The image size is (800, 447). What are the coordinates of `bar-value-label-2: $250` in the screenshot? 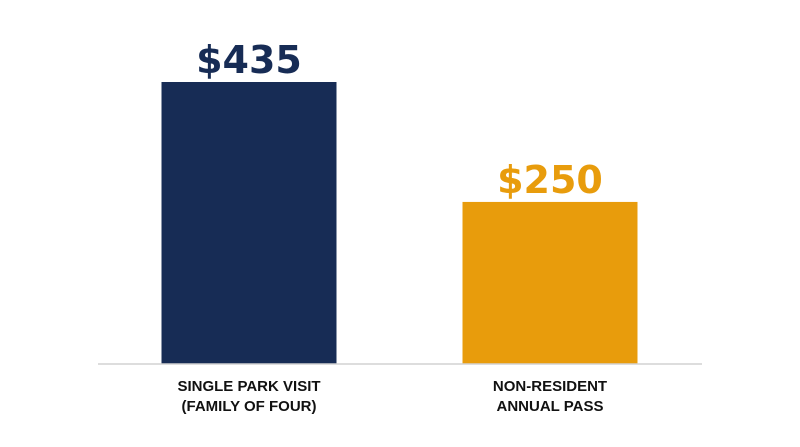 It's located at (550, 180).